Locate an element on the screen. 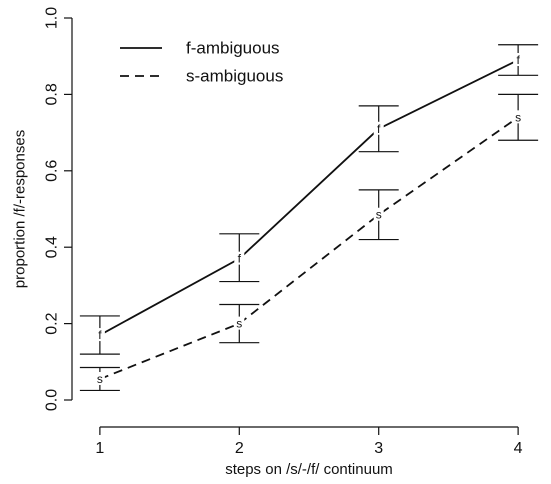  legend: f-ambiguous s-ambiguous is located at coordinates (201, 62).